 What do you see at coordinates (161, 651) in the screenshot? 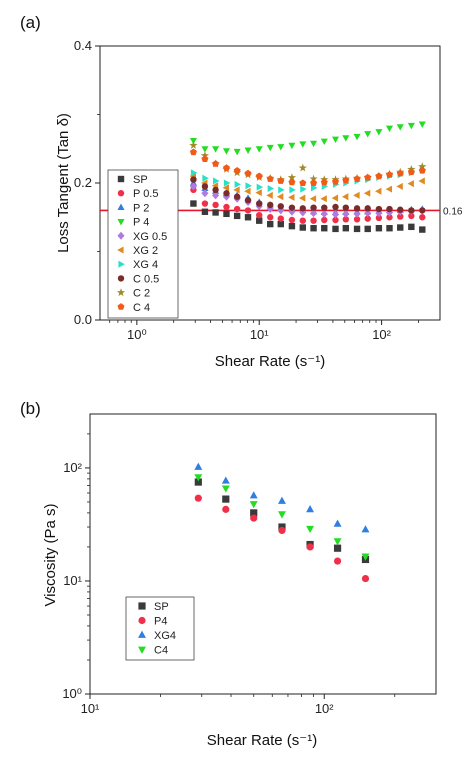
I see `panel-b-legend-label: C4` at bounding box center [161, 651].